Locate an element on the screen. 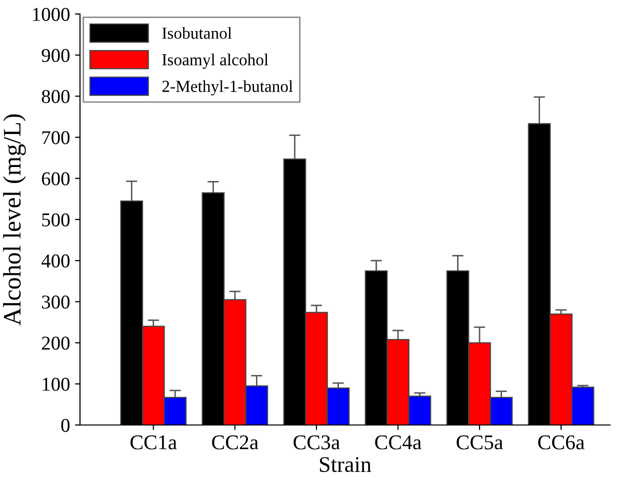 The height and width of the screenshot is (488, 622). y-tick-label: 200 is located at coordinates (56, 343).